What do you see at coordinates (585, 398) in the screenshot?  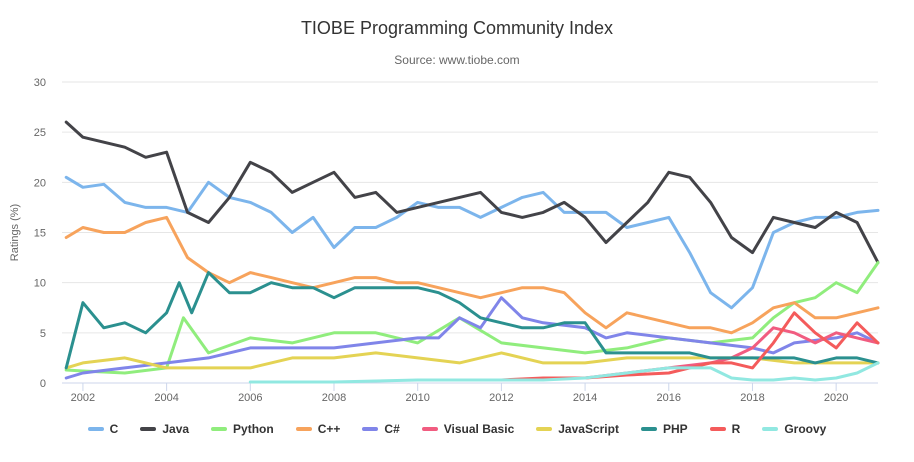 I see `x-tick-label: 2014` at bounding box center [585, 398].